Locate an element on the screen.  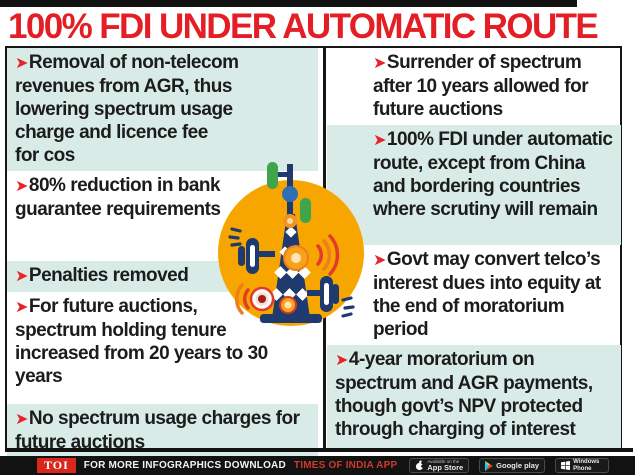
toi-logo: TOI is located at coordinates (56, 465).